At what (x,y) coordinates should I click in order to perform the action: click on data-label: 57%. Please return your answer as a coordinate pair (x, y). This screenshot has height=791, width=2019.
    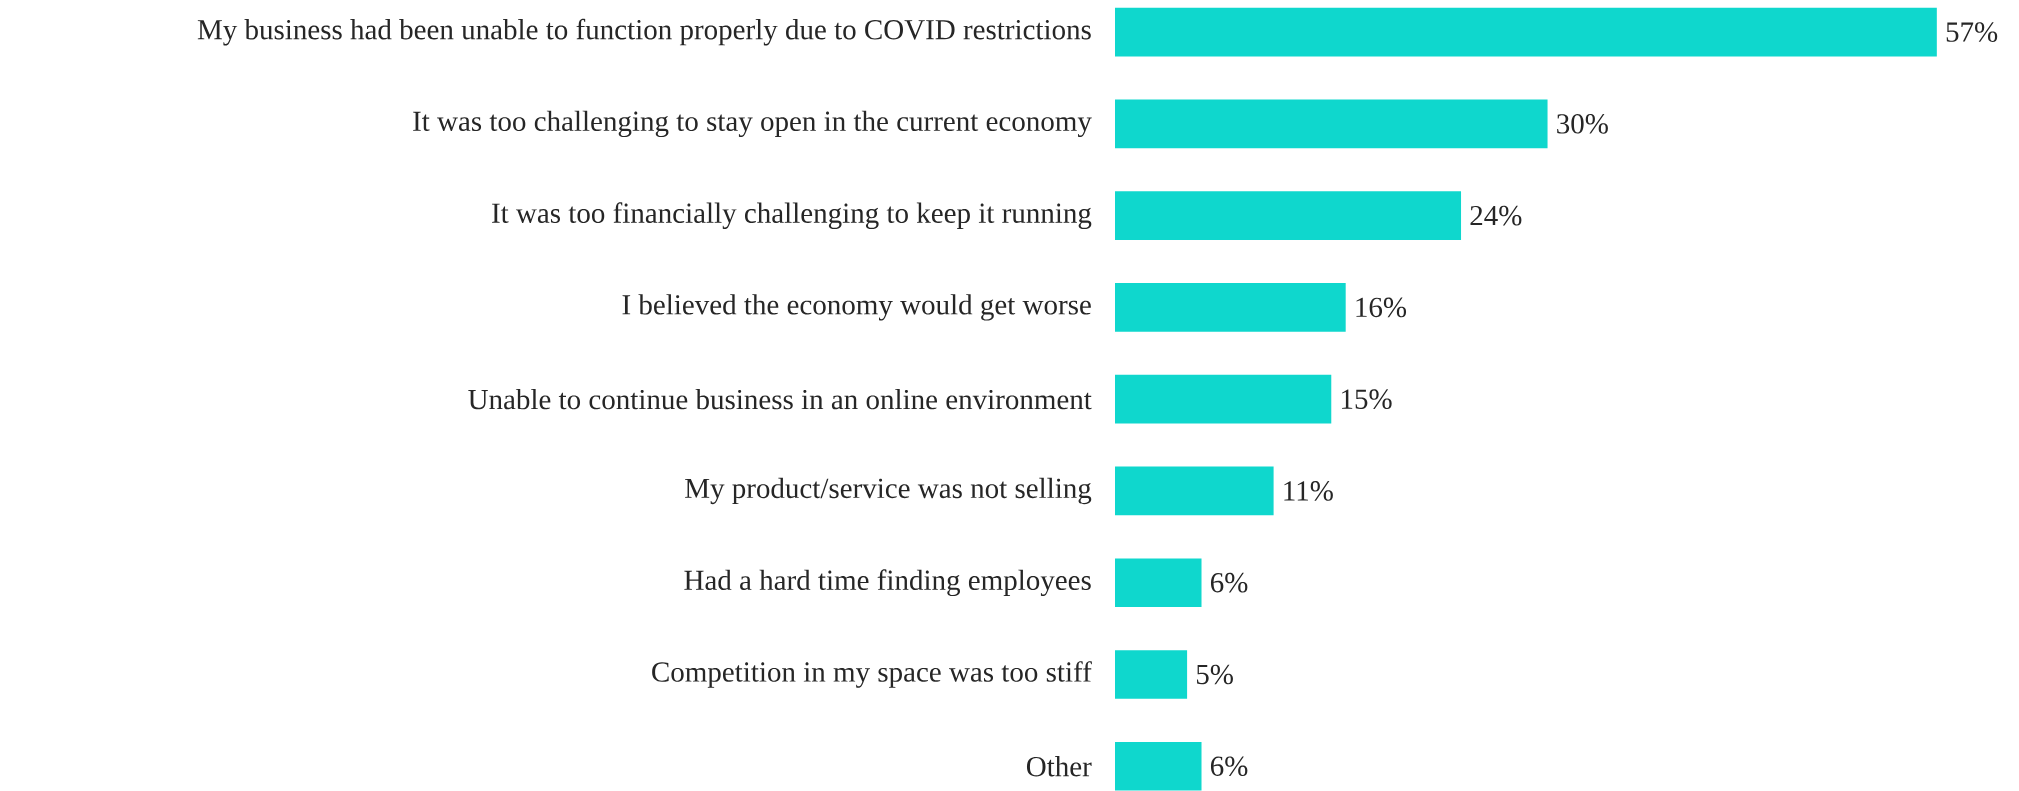
    Looking at the image, I should click on (1972, 32).